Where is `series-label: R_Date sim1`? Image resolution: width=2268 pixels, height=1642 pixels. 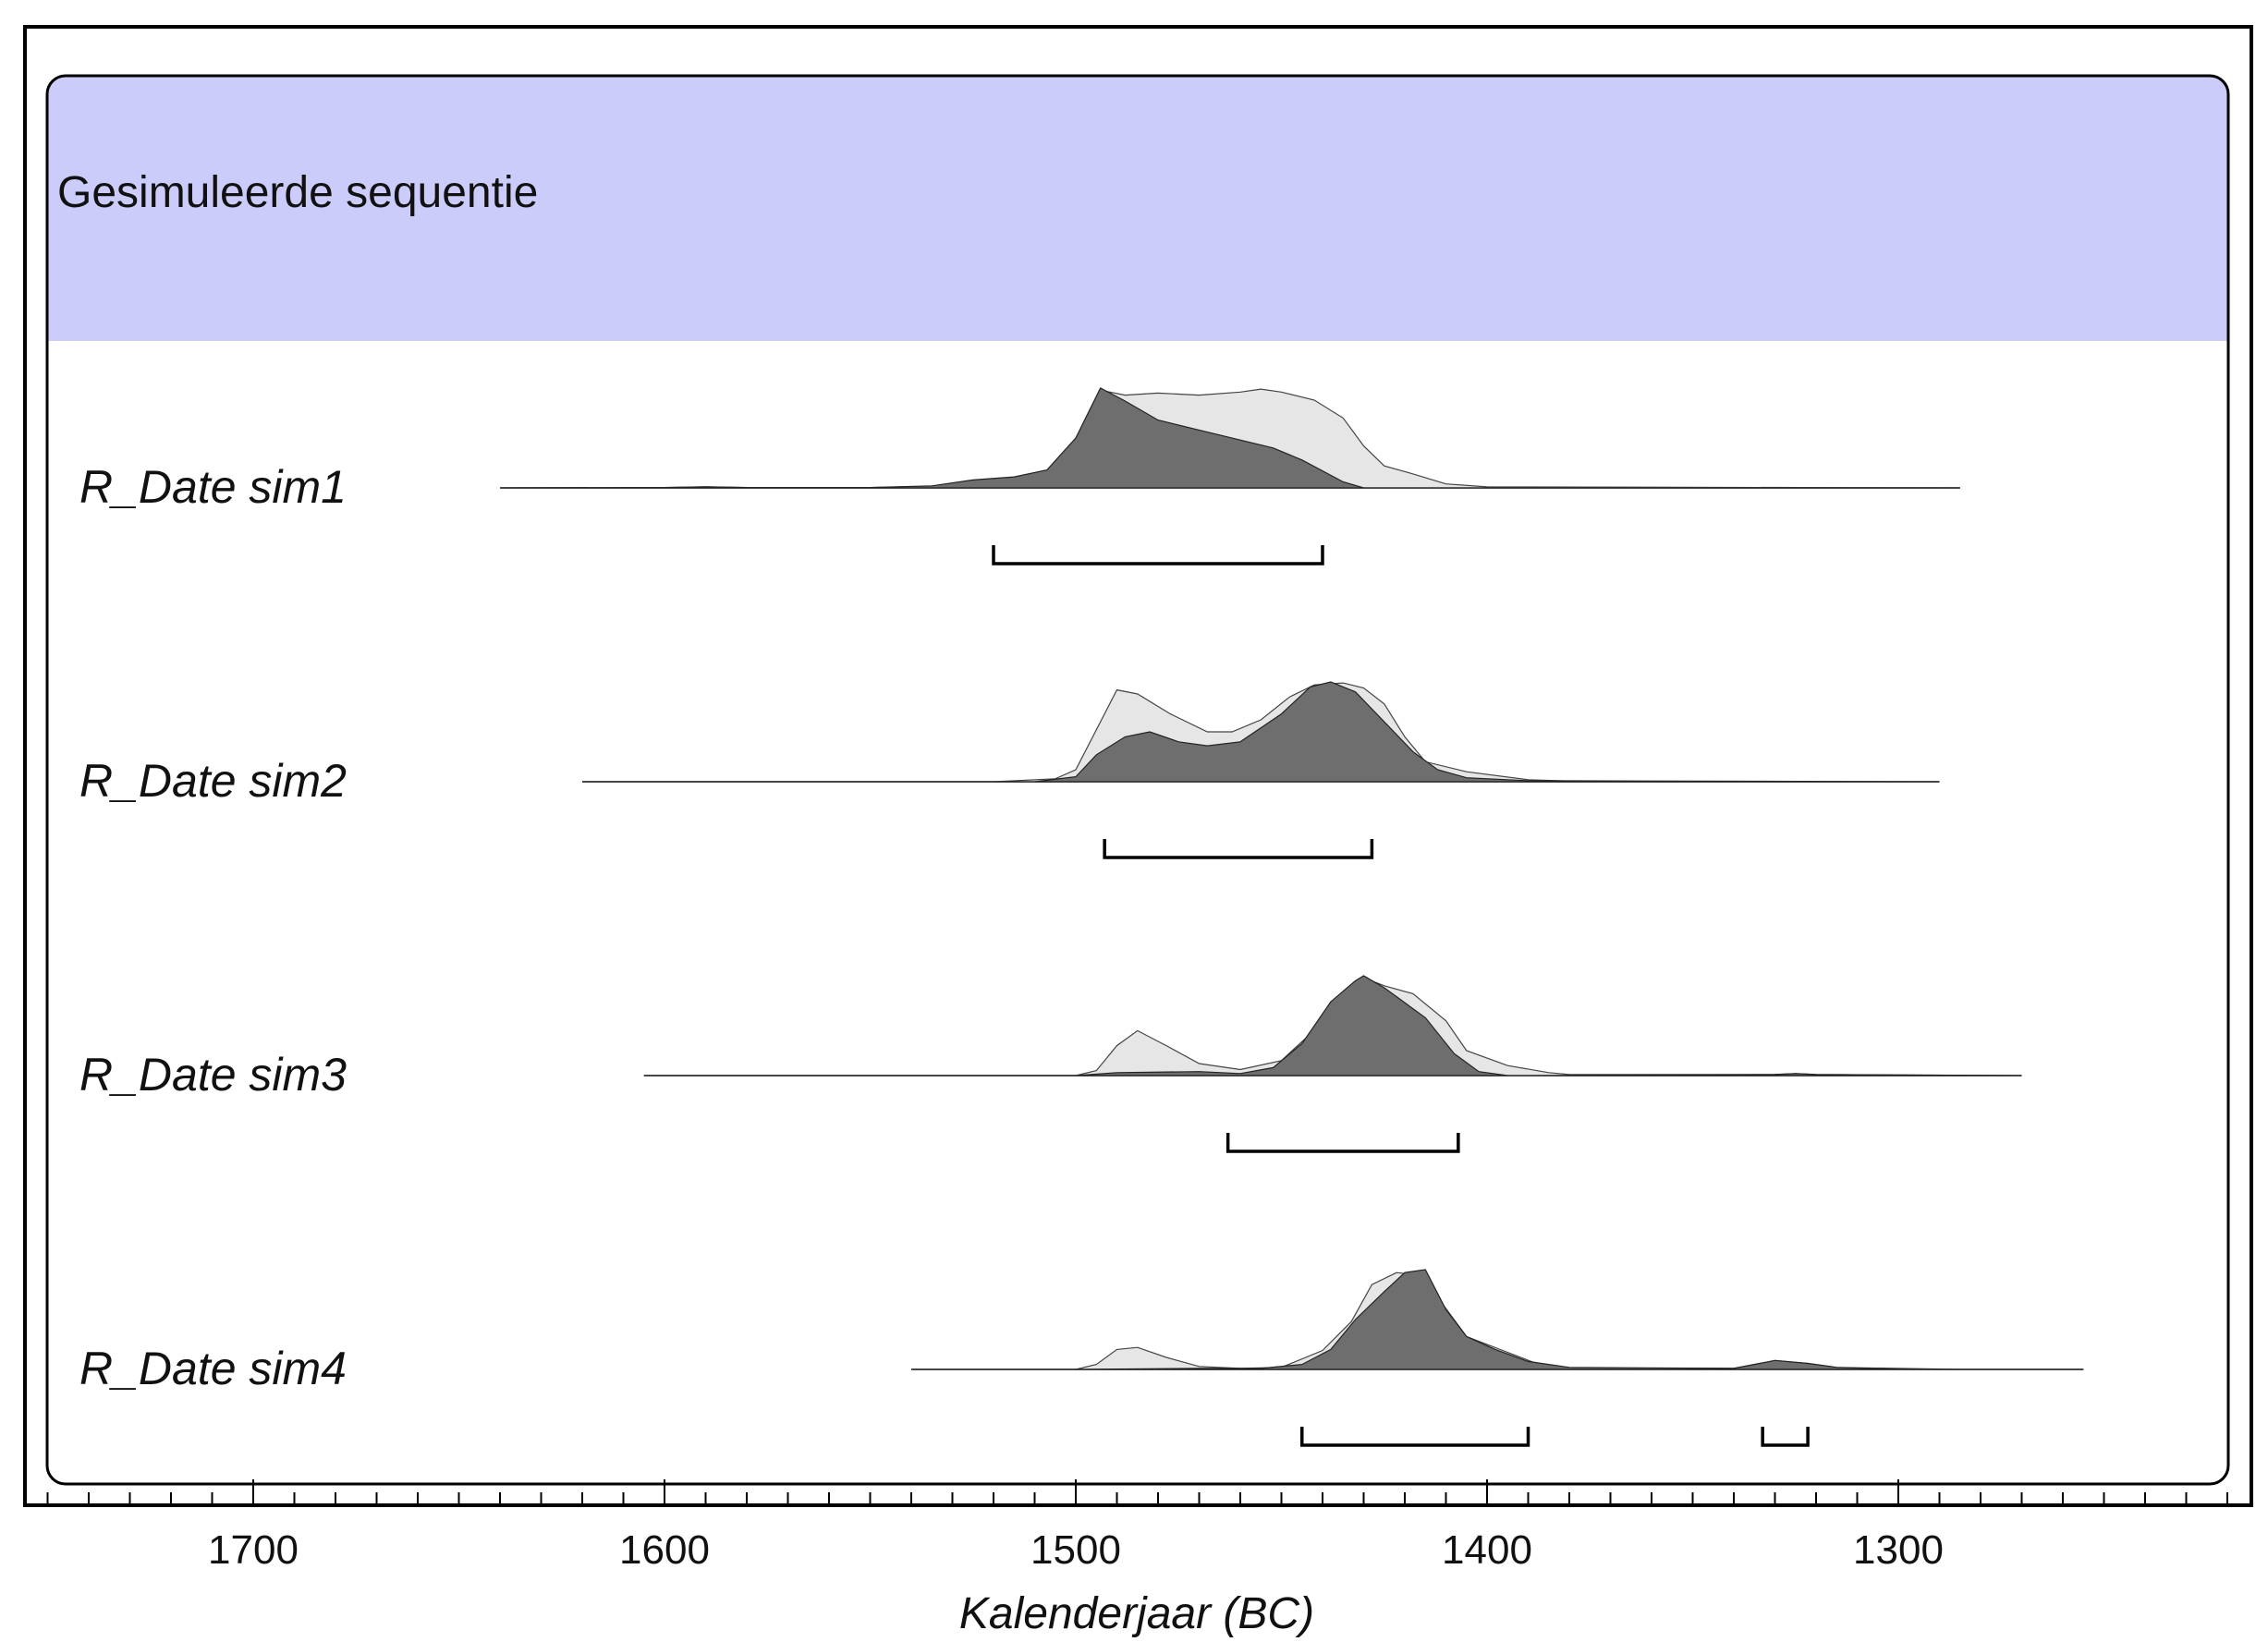
series-label: R_Date sim1 is located at coordinates (213, 487).